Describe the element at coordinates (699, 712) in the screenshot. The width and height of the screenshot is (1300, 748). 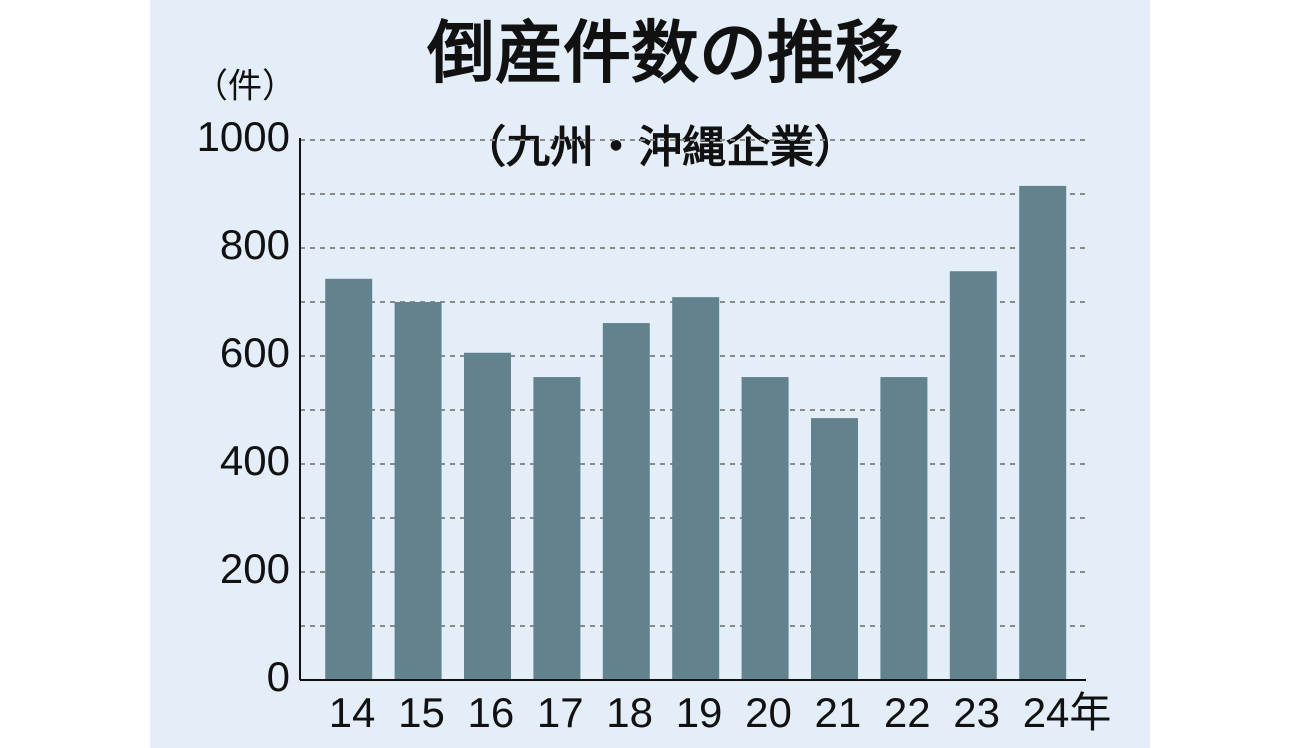
I see `x-tick-label: 19` at that location.